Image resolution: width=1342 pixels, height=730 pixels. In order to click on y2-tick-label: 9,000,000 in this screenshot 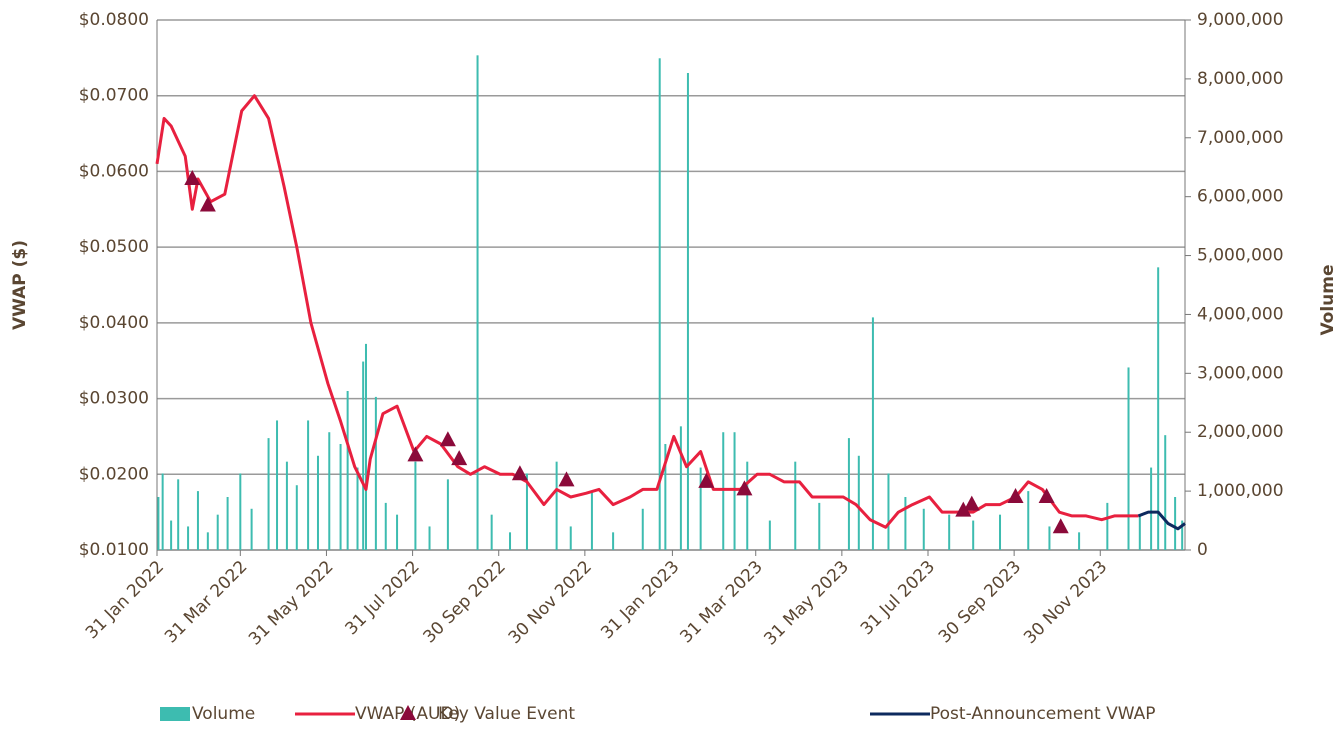, I will do `click(1240, 20)`.